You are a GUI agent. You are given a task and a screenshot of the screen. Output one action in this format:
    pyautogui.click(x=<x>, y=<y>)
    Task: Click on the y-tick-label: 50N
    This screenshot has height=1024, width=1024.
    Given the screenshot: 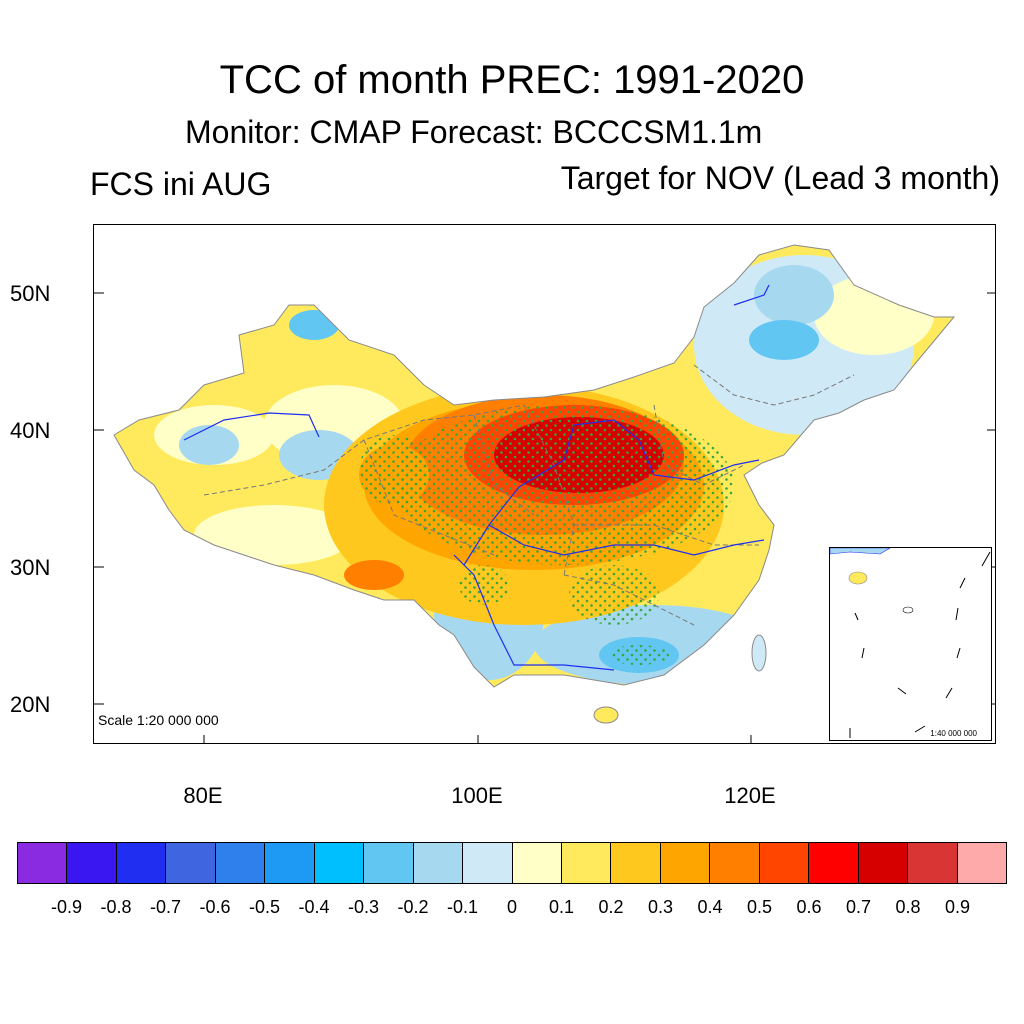 What is the action you would take?
    pyautogui.click(x=30, y=293)
    